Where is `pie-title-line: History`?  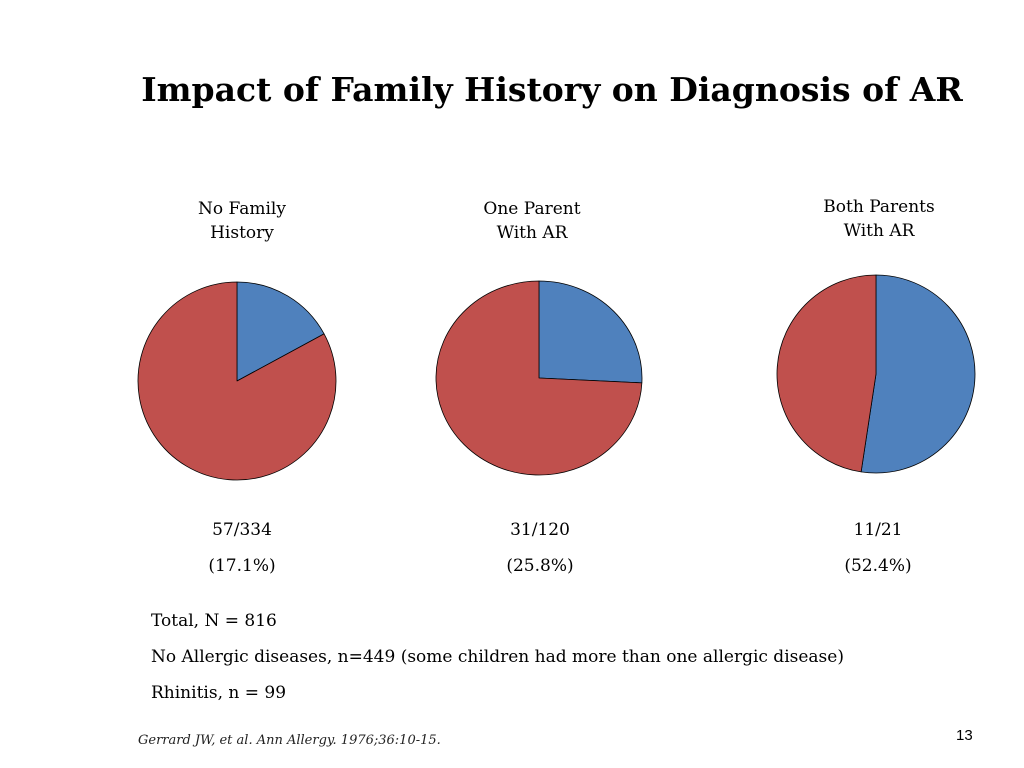
pie-title-line: History is located at coordinates (242, 233).